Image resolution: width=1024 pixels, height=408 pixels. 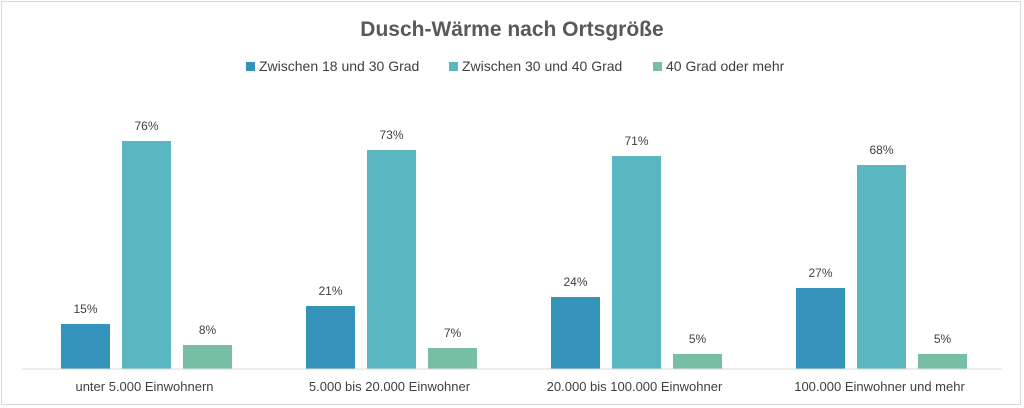 I want to click on category-label-3: 20.000 bis 100.000 Einwohner, so click(x=635, y=386).